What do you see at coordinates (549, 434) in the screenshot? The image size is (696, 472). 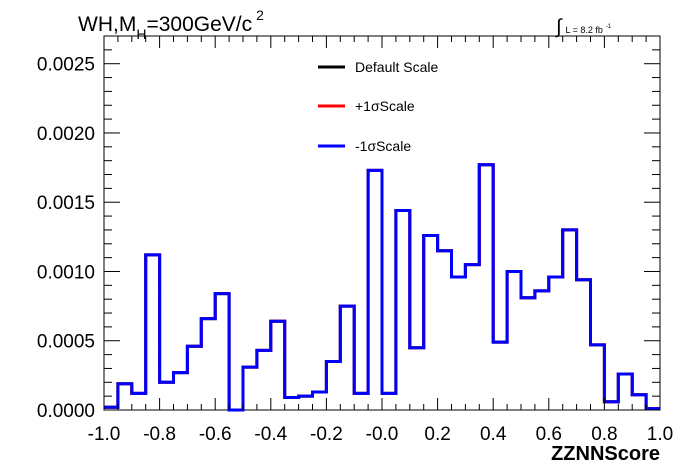 I see `x-tick-label: 0.6` at bounding box center [549, 434].